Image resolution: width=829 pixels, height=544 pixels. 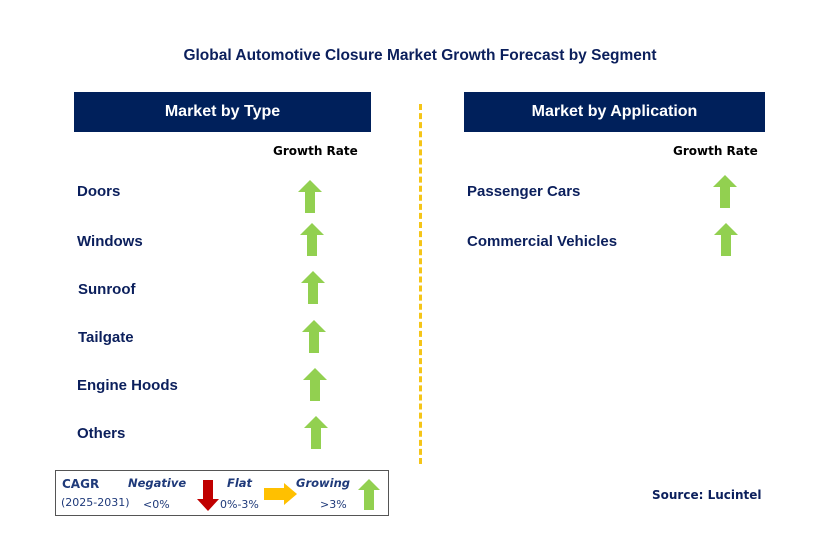 What do you see at coordinates (99, 191) in the screenshot?
I see `type-item-doors: Doors` at bounding box center [99, 191].